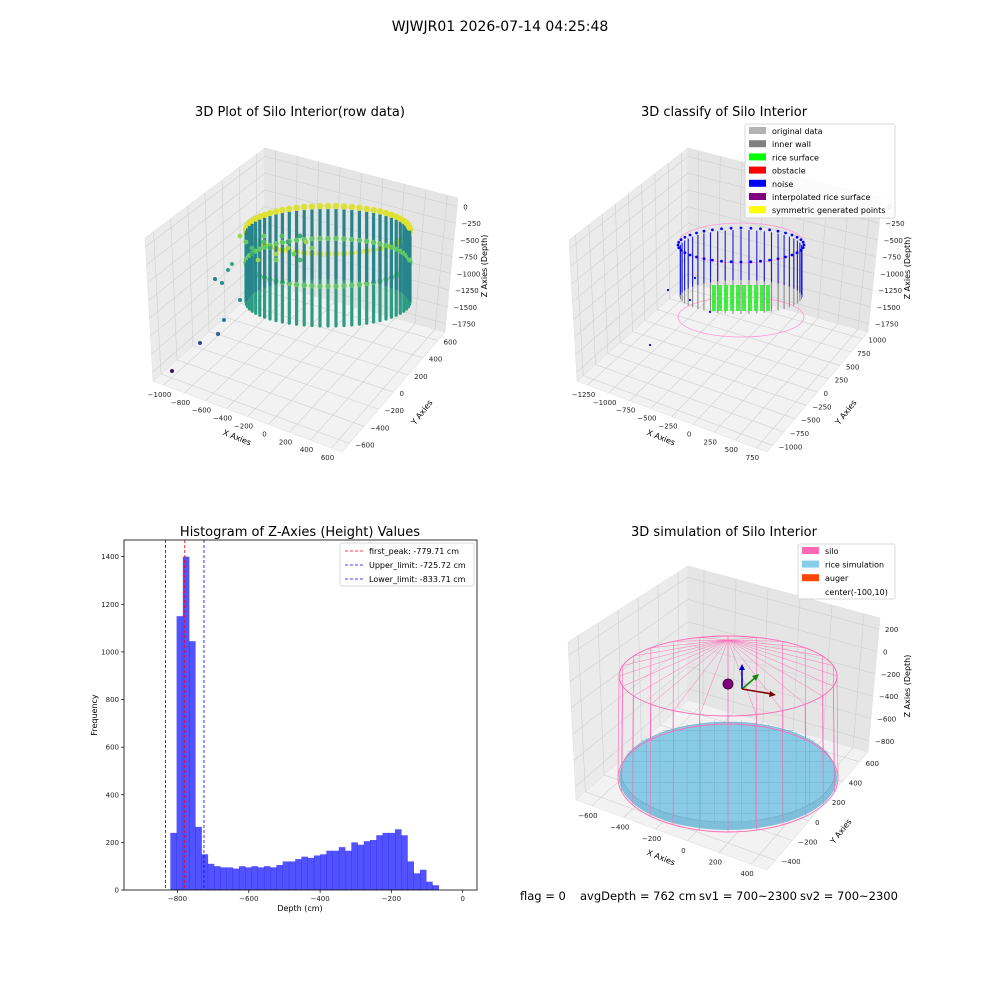  I want to click on legend-label: rice surface, so click(795, 157).